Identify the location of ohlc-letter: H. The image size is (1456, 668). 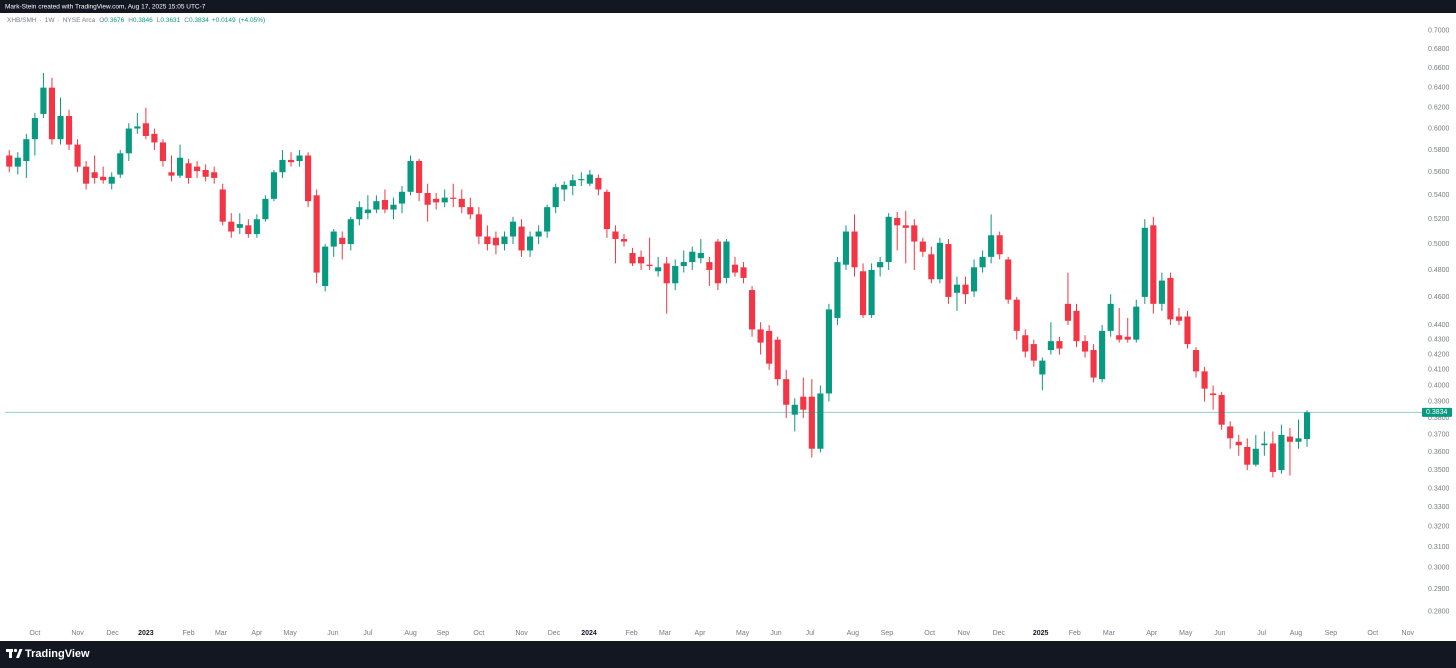
(130, 20).